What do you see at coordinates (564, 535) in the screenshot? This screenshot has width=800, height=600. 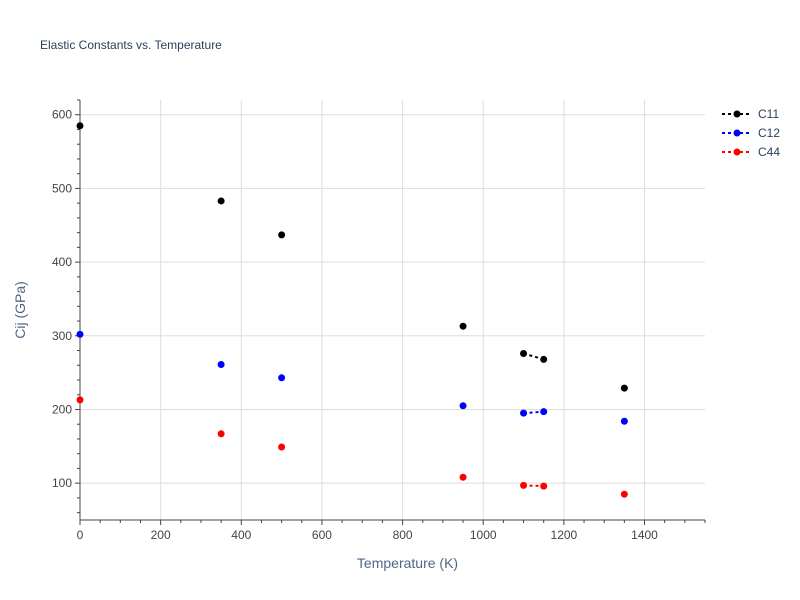 I see `x-tick-label: 1200` at bounding box center [564, 535].